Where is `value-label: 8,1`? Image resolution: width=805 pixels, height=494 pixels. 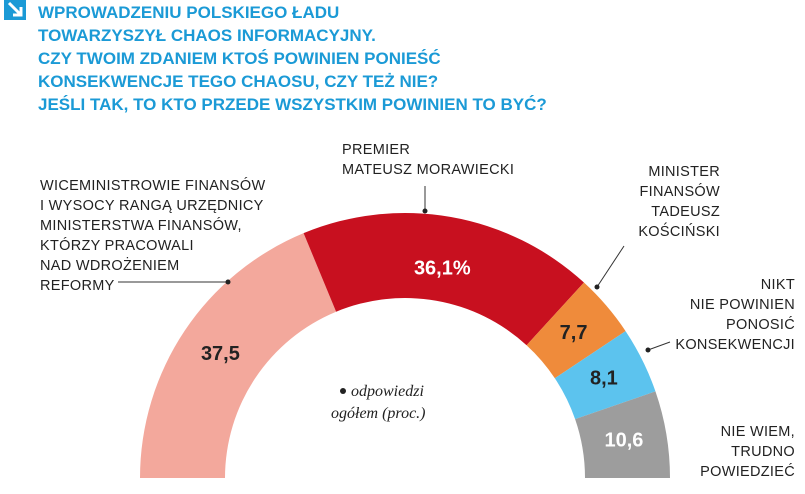
value-label: 8,1 is located at coordinates (604, 379).